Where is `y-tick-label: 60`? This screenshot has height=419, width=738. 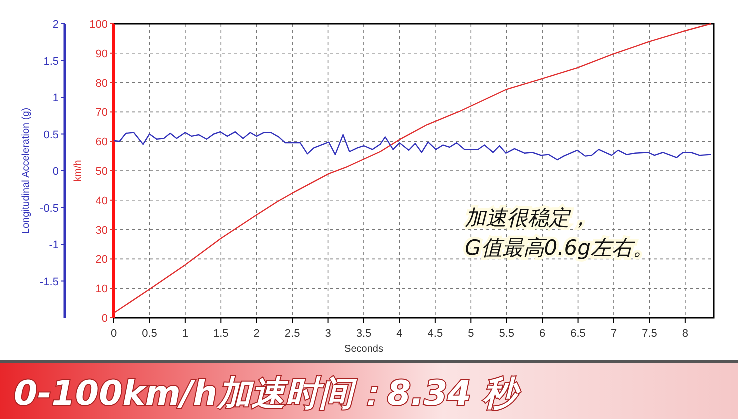 y-tick-label: 60 is located at coordinates (102, 142).